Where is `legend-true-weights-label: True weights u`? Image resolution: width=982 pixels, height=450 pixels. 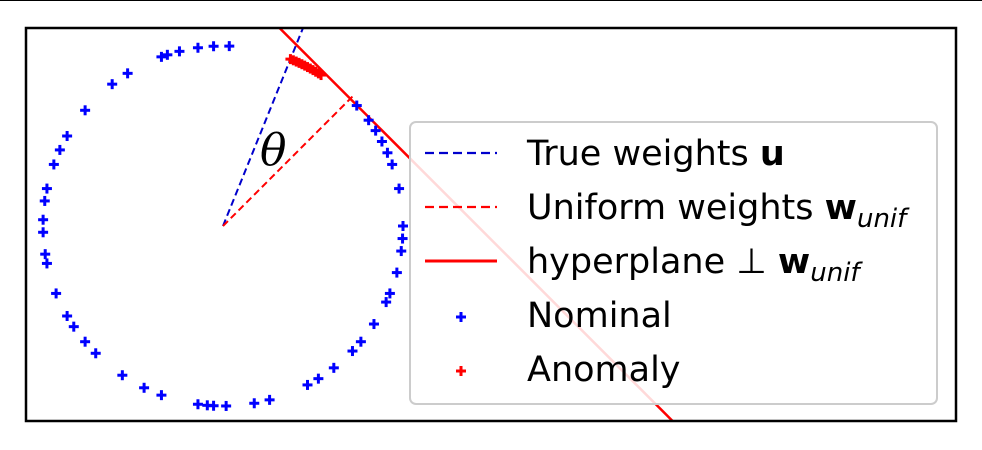
legend-true-weights-label: True weights u is located at coordinates (655, 154).